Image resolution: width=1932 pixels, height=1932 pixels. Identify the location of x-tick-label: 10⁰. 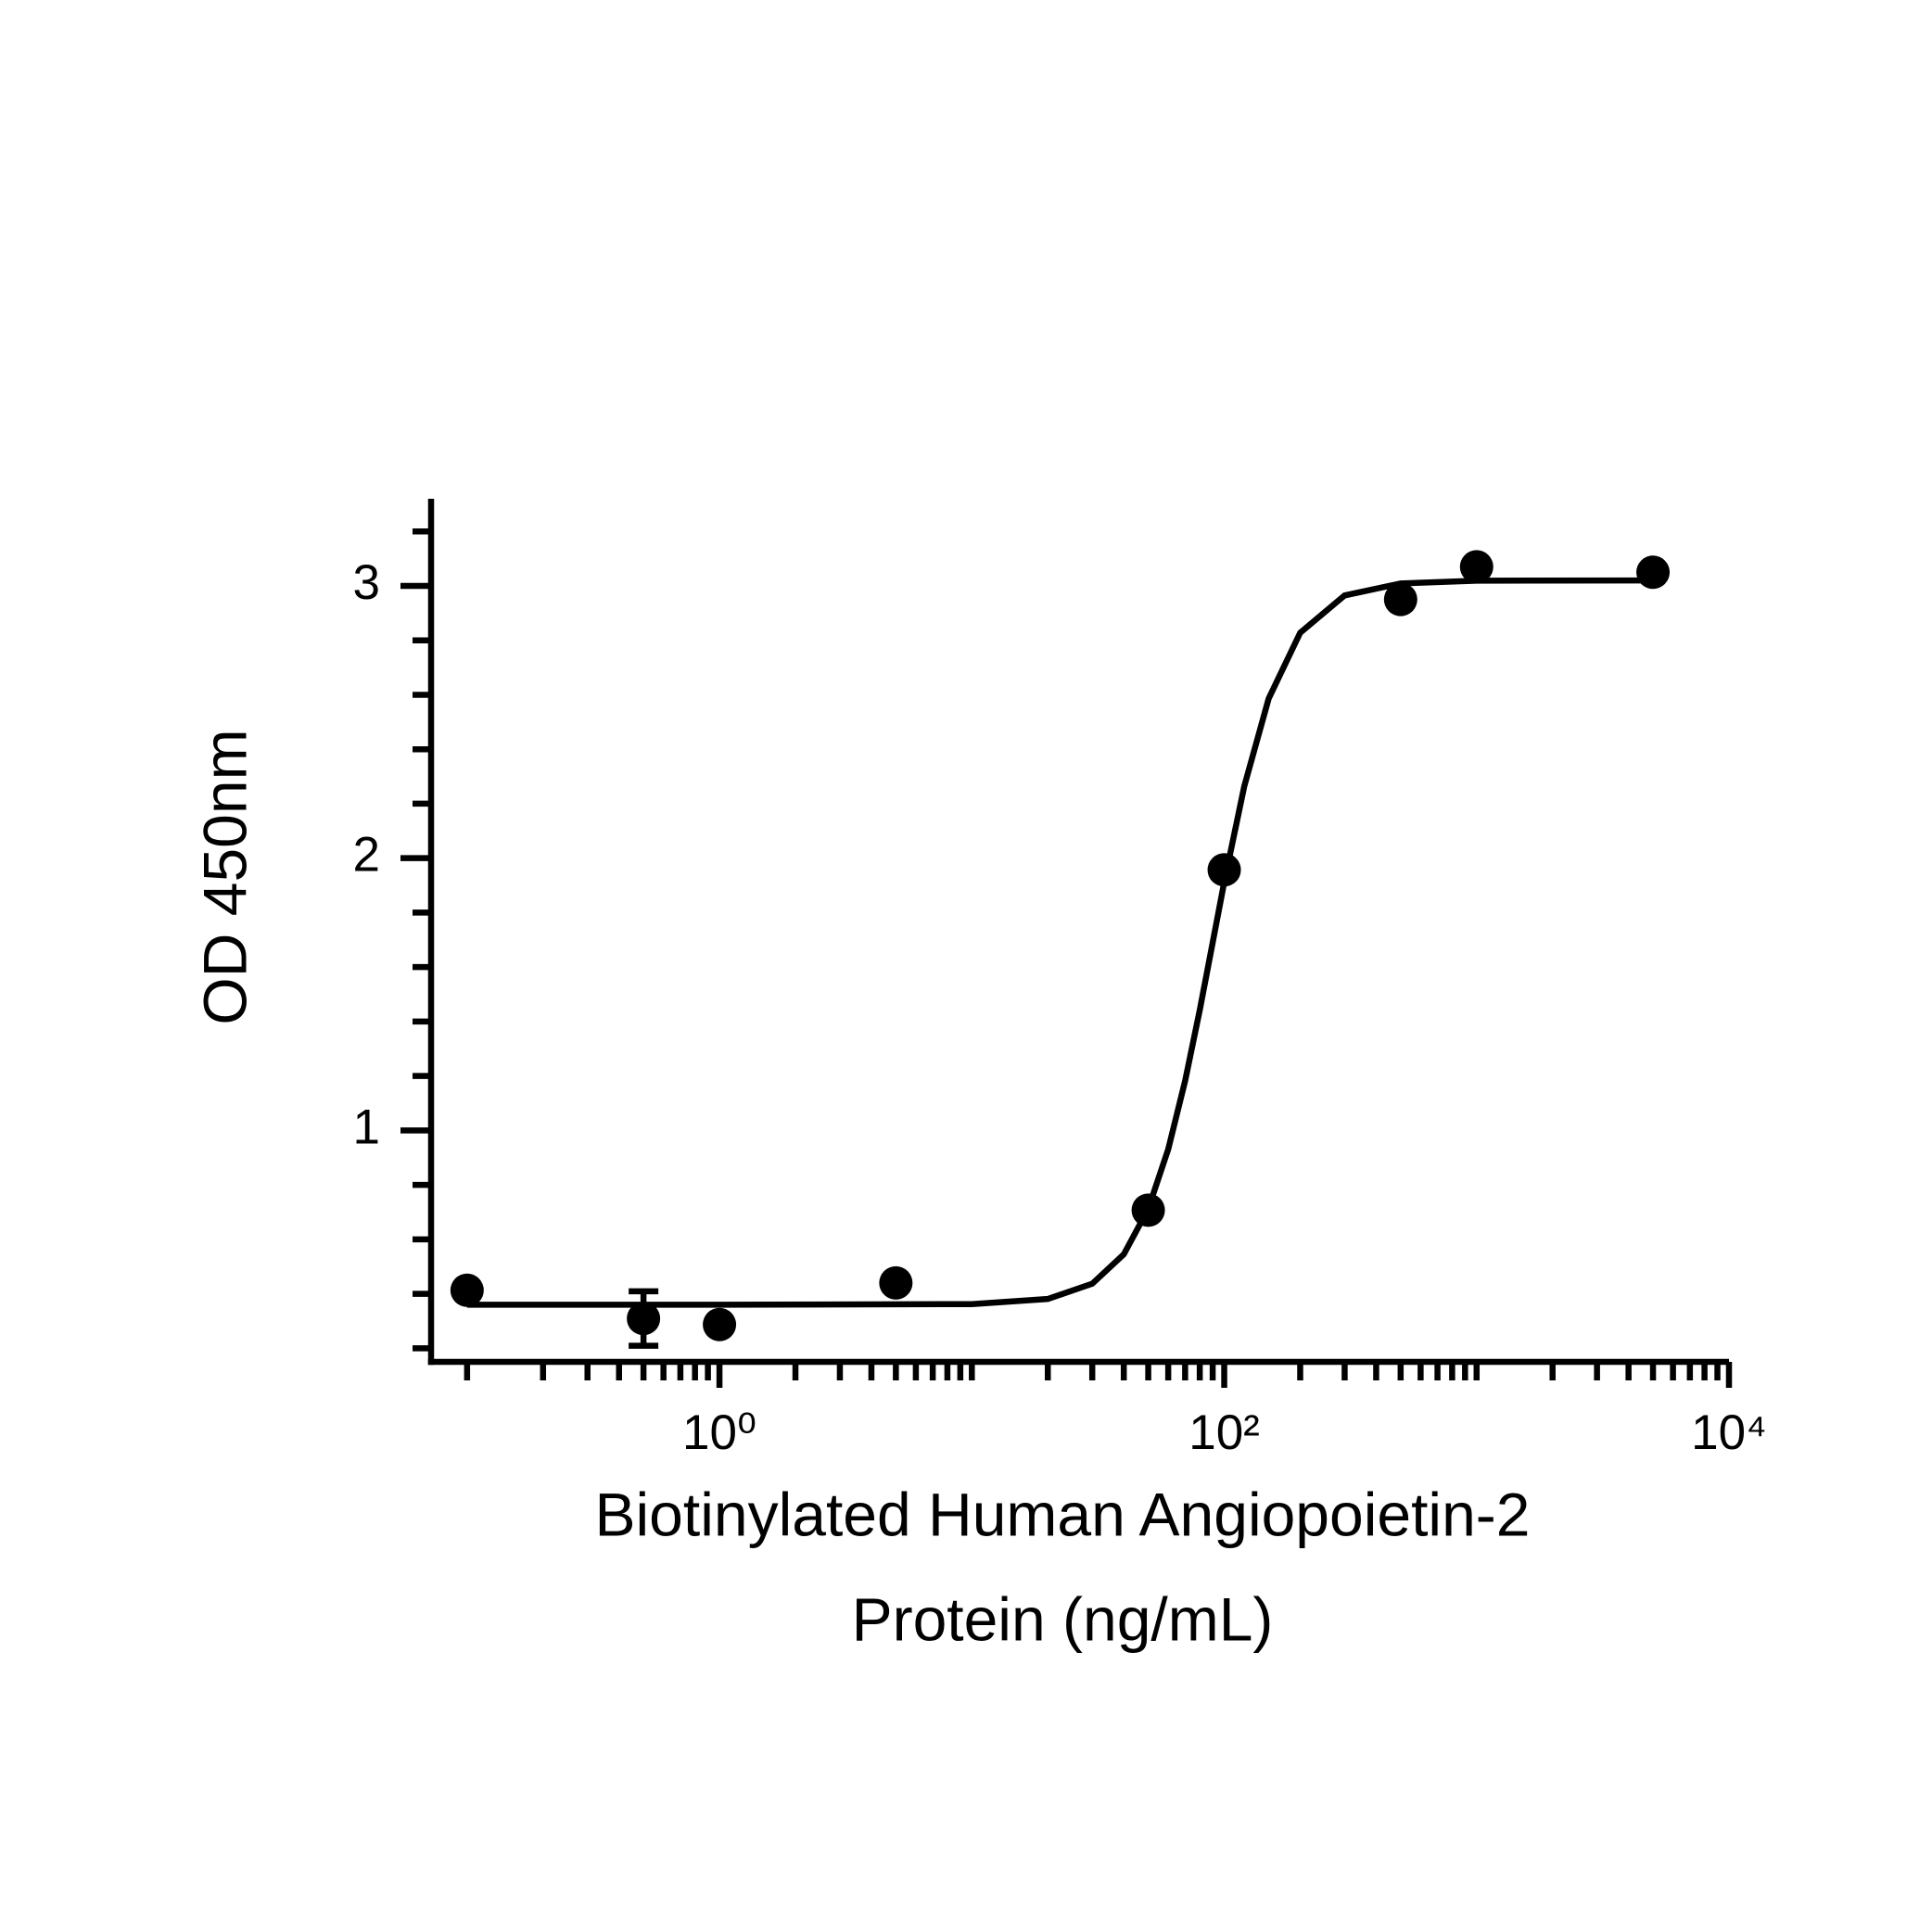
(719, 1432).